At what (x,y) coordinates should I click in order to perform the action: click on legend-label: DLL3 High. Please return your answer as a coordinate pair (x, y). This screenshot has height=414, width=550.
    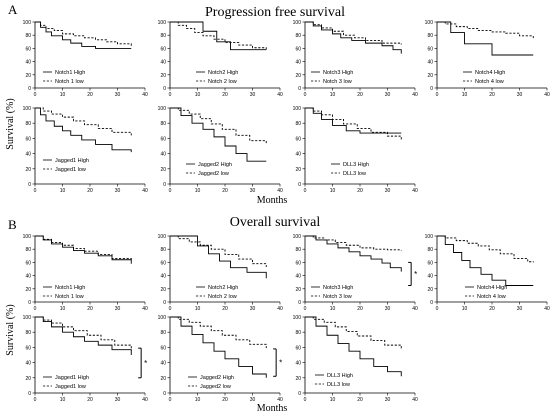
    Looking at the image, I should click on (356, 165).